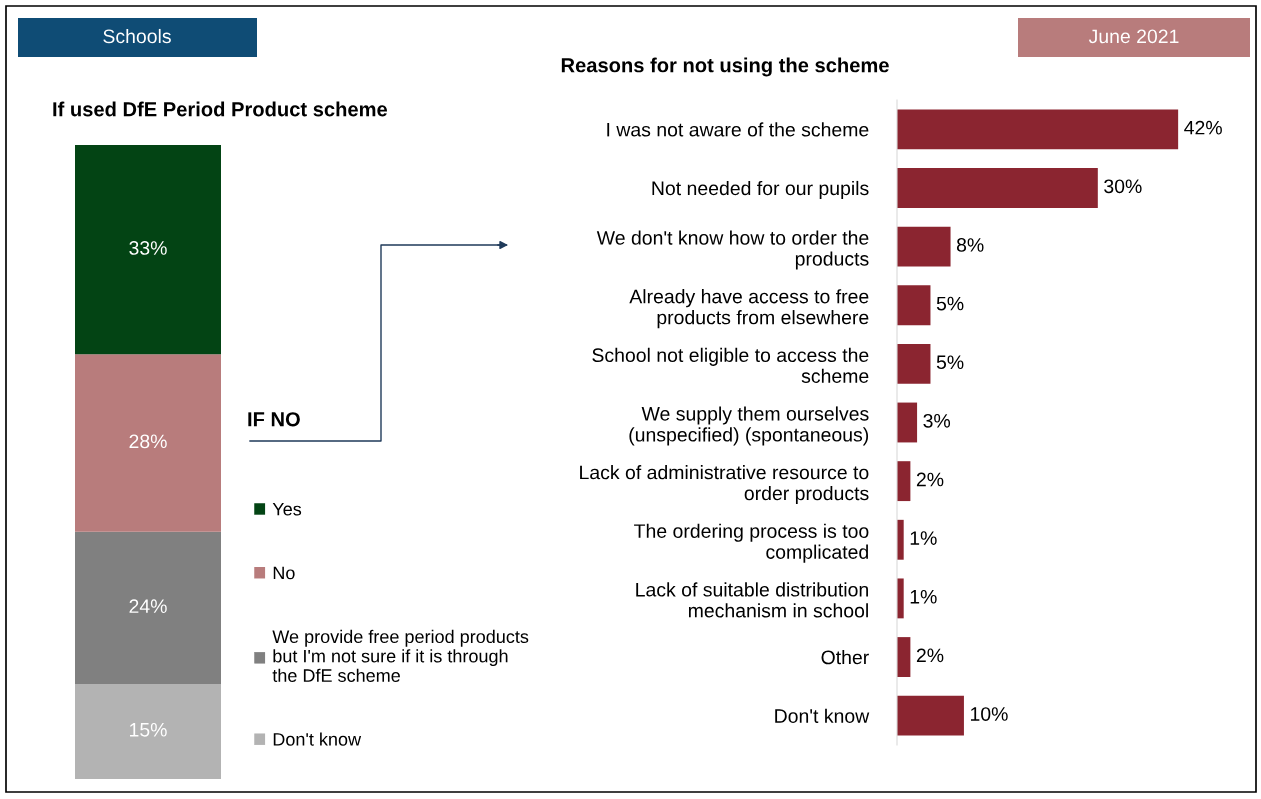 The height and width of the screenshot is (799, 1261). What do you see at coordinates (732, 250) in the screenshot?
I see `y-tick-label: We don't know how to order the products` at bounding box center [732, 250].